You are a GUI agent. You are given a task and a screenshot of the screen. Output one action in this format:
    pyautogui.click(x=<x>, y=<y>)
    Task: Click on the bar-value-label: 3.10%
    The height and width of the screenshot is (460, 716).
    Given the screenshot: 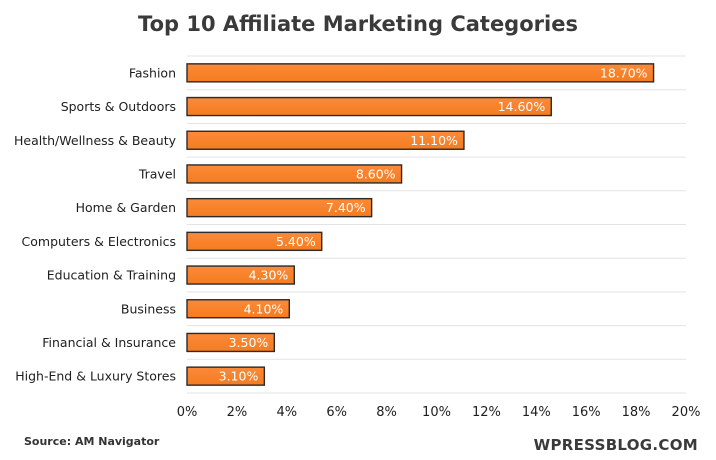 What is the action you would take?
    pyautogui.click(x=239, y=376)
    